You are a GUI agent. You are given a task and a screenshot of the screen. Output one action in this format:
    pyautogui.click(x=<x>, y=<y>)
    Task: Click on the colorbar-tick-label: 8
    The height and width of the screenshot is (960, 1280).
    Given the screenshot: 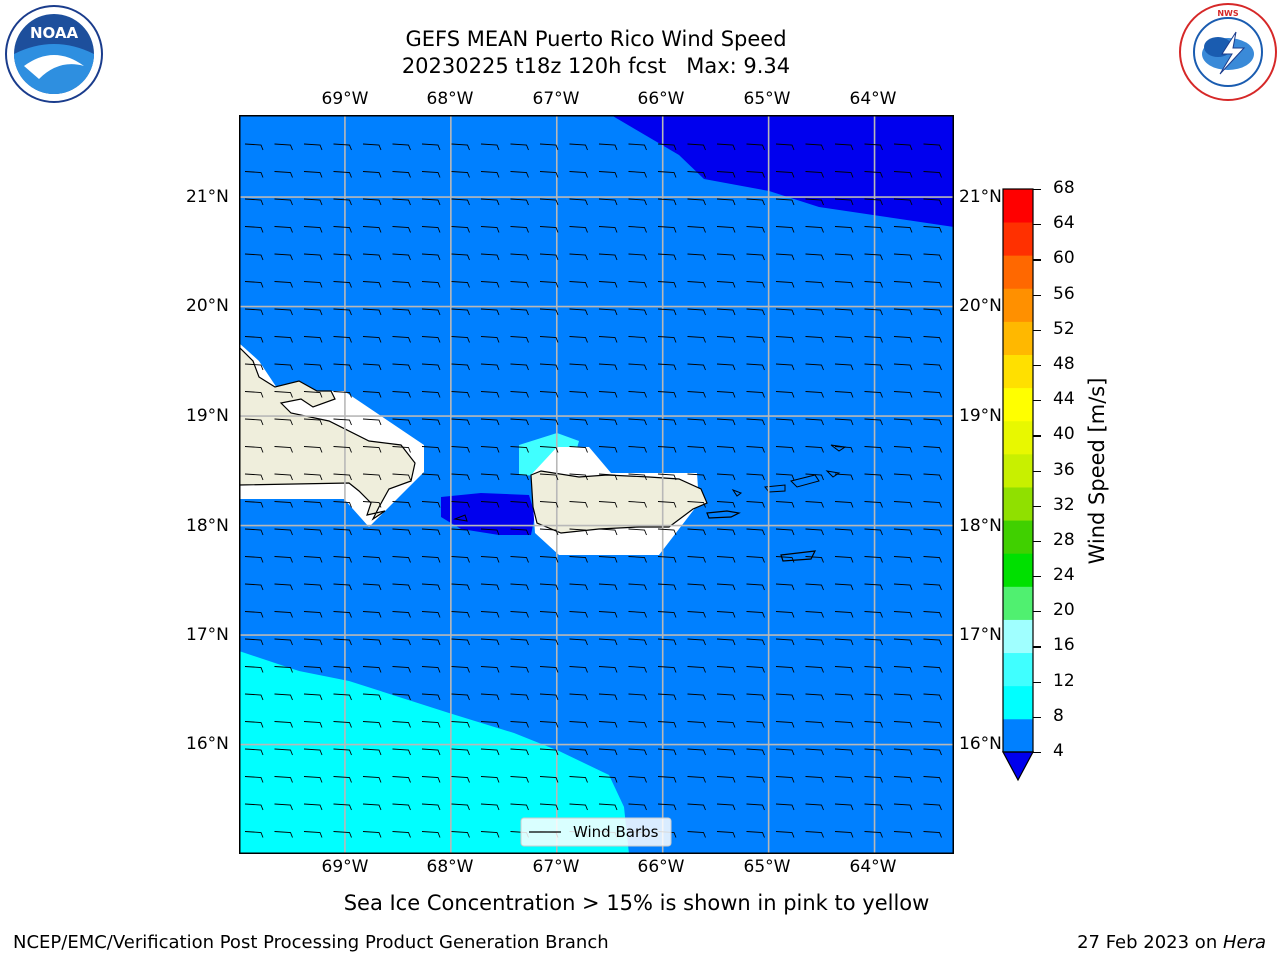 What is the action you would take?
    pyautogui.click(x=1058, y=715)
    